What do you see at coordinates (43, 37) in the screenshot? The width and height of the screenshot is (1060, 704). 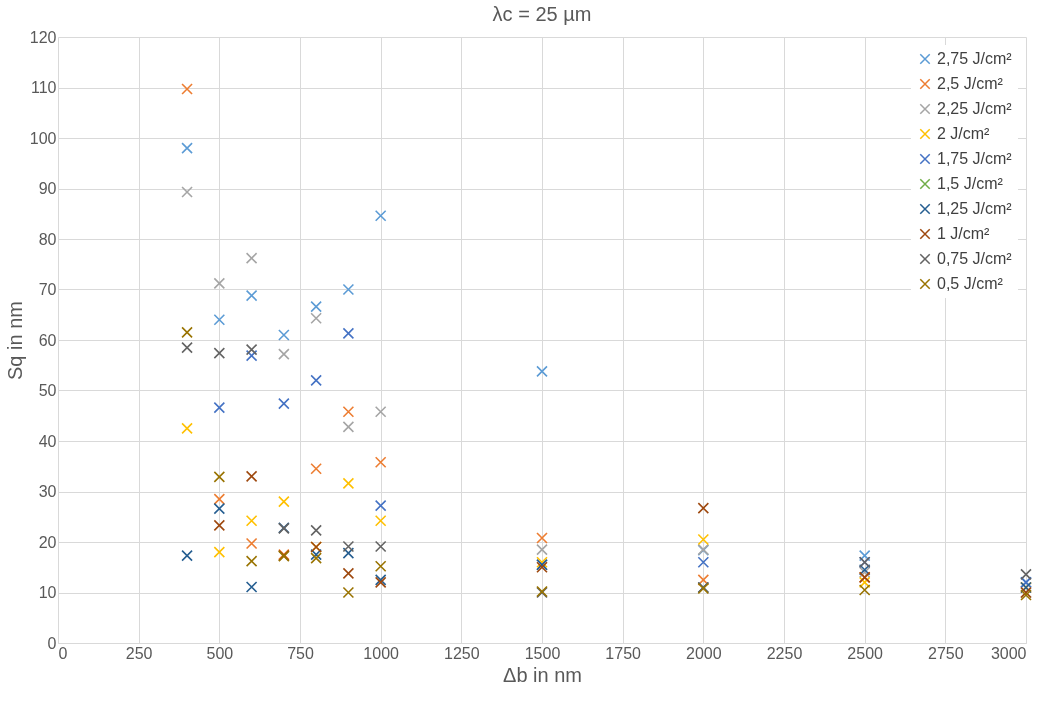 I see `y-tick-label: 120` at bounding box center [43, 37].